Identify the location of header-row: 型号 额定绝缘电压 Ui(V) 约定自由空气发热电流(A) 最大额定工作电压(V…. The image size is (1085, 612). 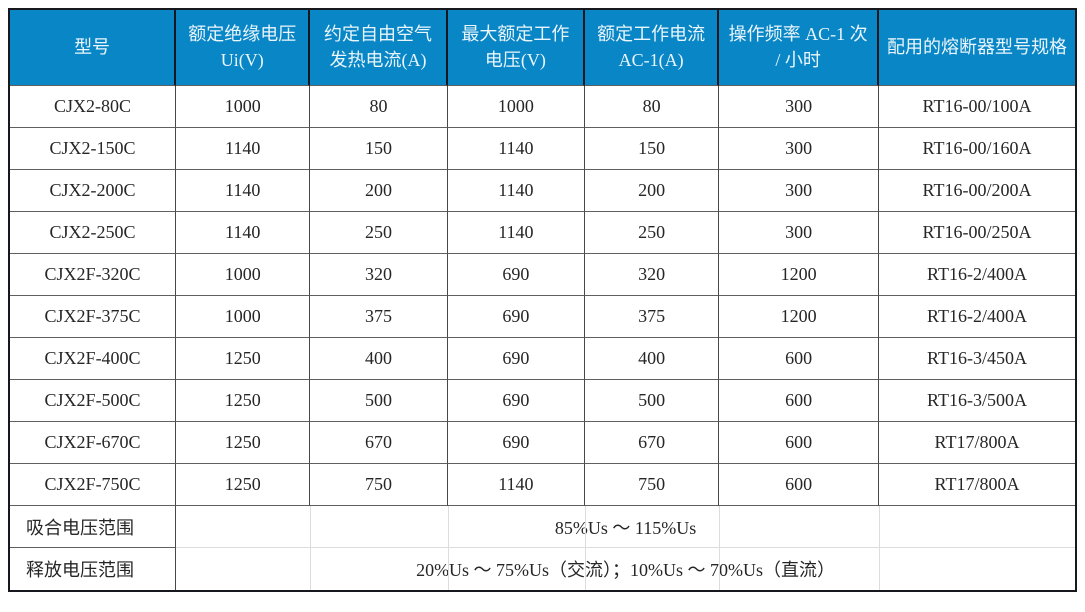
(542, 48).